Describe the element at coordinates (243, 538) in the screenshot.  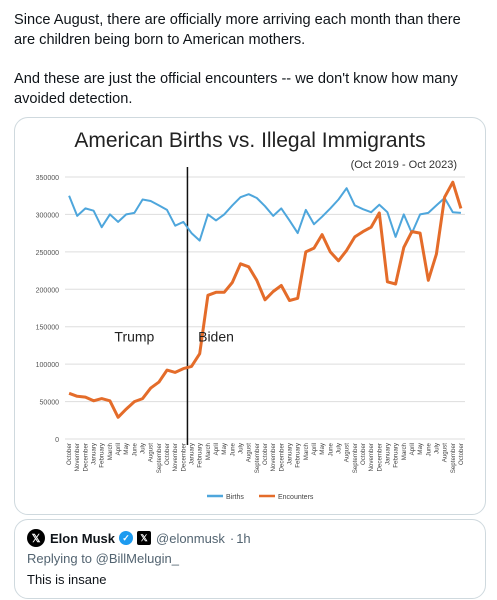
I see `quoted-post-time: 1h` at that location.